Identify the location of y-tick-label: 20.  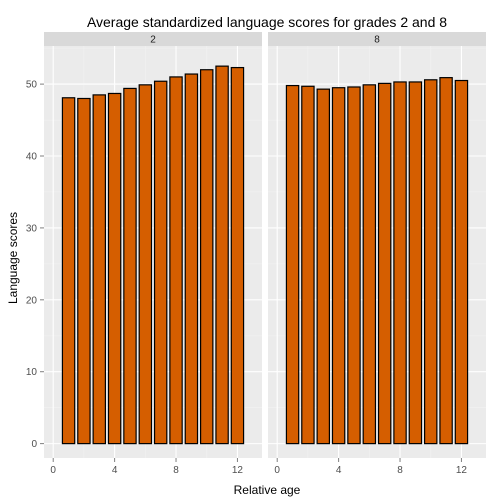
(32, 300).